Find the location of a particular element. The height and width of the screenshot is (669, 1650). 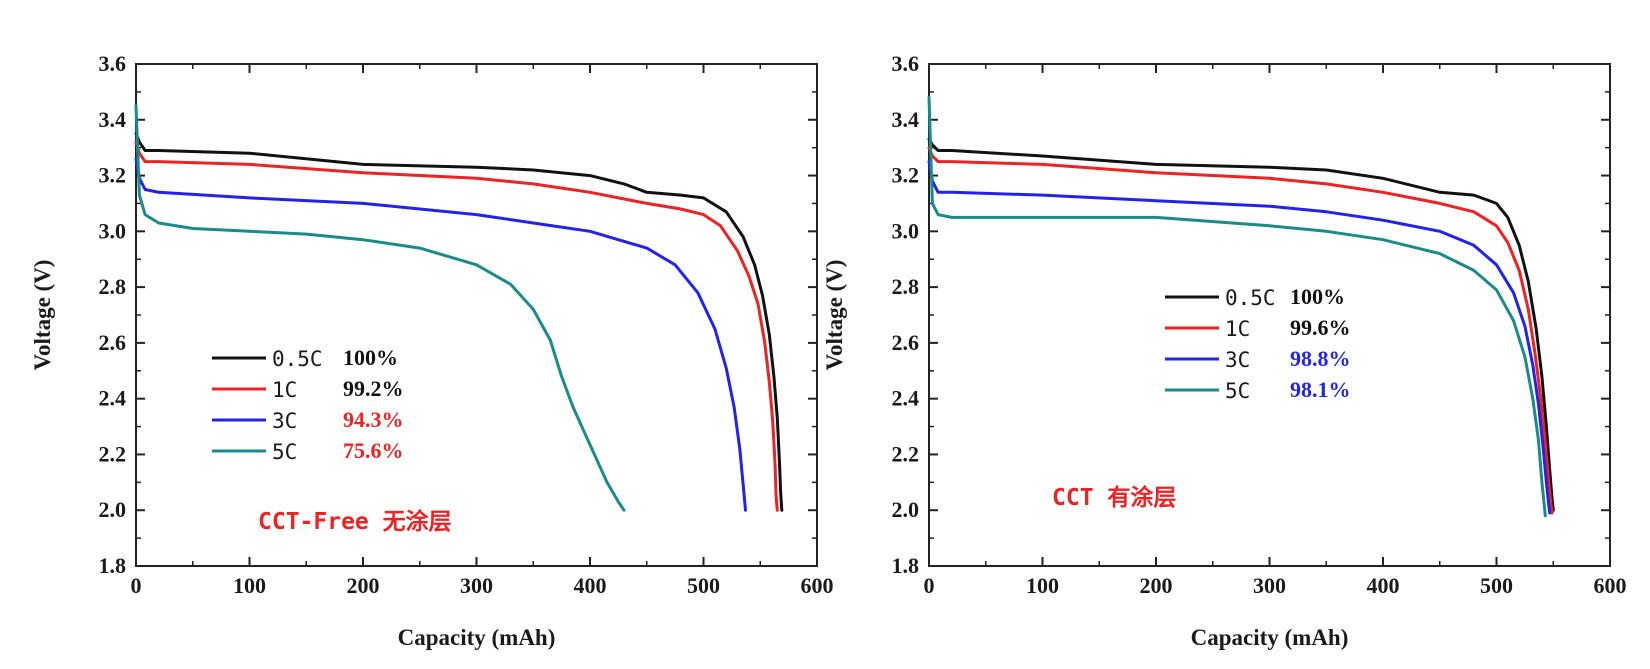

legend-percent: 99.2% is located at coordinates (373, 388).